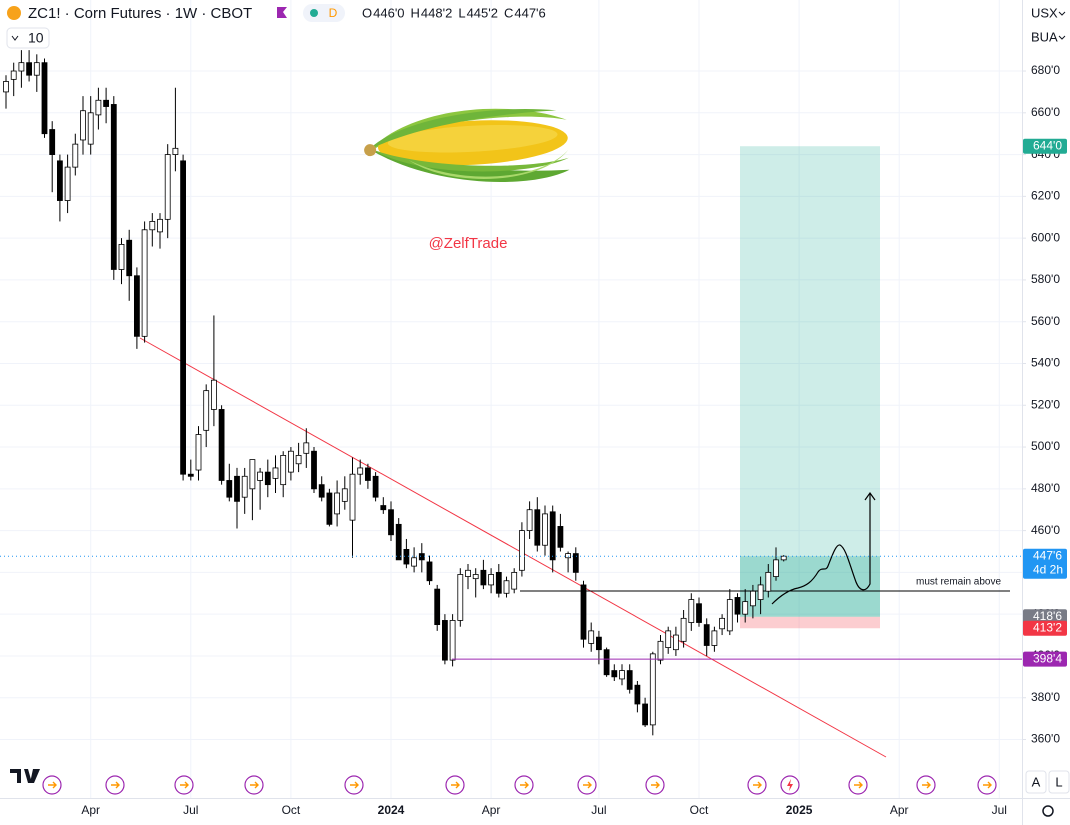 The height and width of the screenshot is (825, 1070). I want to click on symbol-title: ZC1! · Corn Futures · 1W · CBOT, so click(140, 13).